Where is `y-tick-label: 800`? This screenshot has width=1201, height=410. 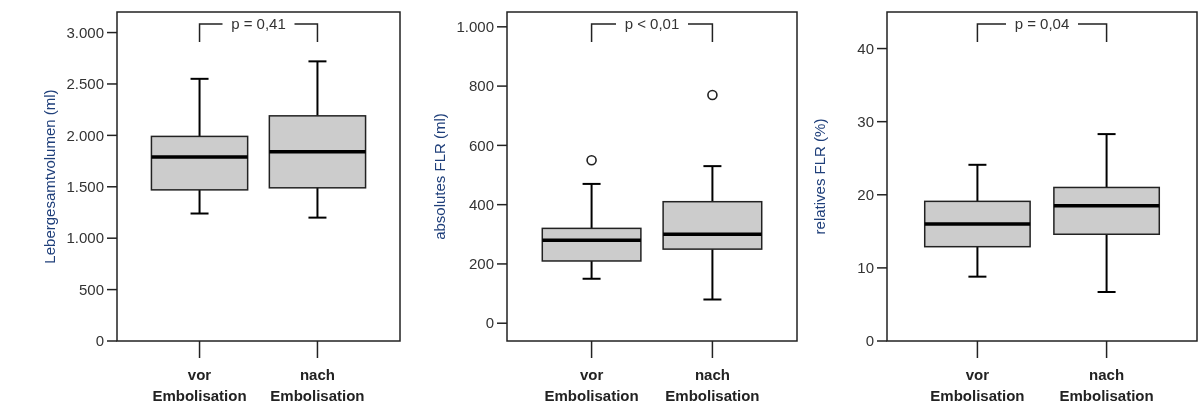
y-tick-label: 800 is located at coordinates (481, 86).